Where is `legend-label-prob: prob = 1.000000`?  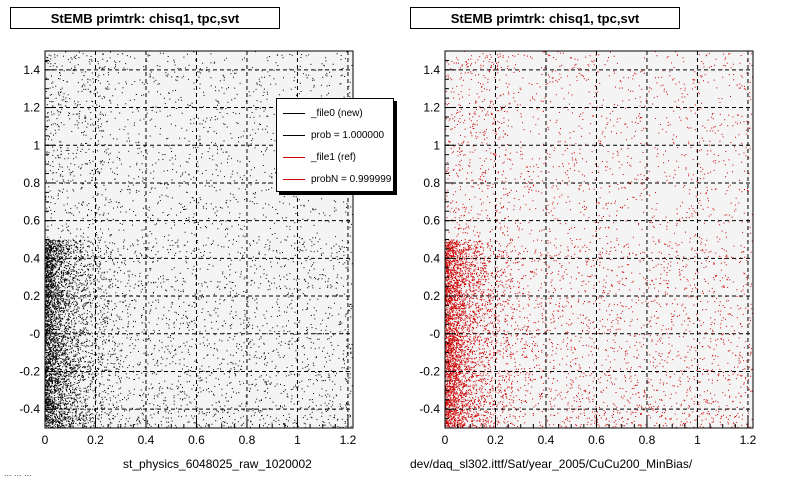 legend-label-prob: prob = 1.000000 is located at coordinates (348, 135).